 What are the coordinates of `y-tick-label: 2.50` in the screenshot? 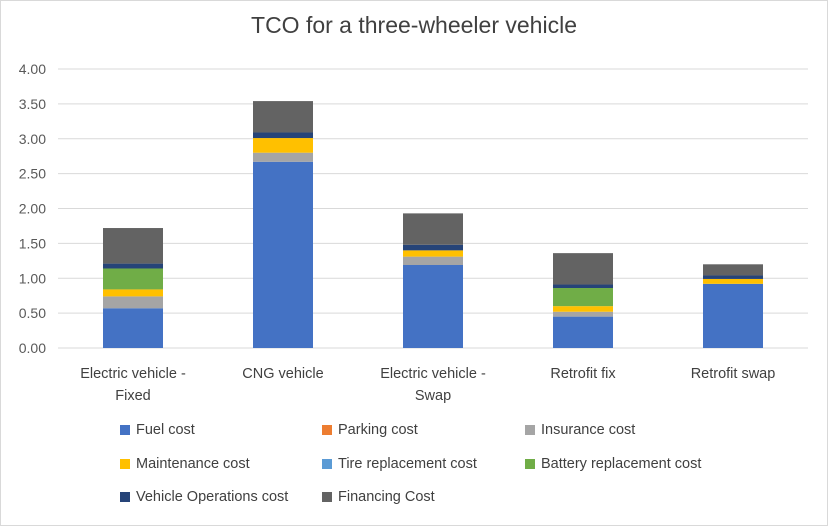 It's located at (32, 174).